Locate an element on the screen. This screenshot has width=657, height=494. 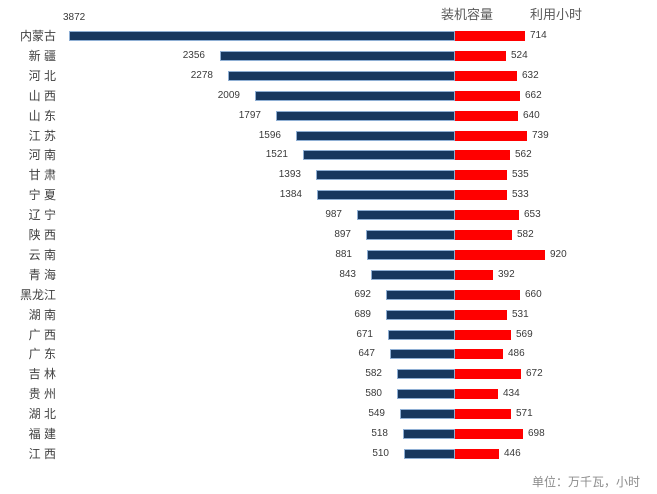
hours-value-label: 434 is located at coordinates (511, 393).